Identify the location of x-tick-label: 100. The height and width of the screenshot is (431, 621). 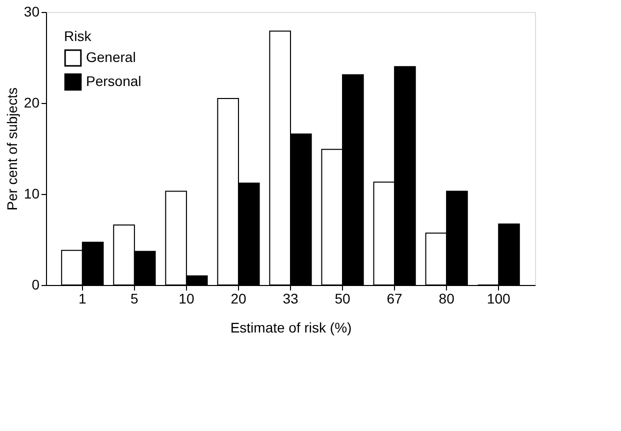
(498, 298).